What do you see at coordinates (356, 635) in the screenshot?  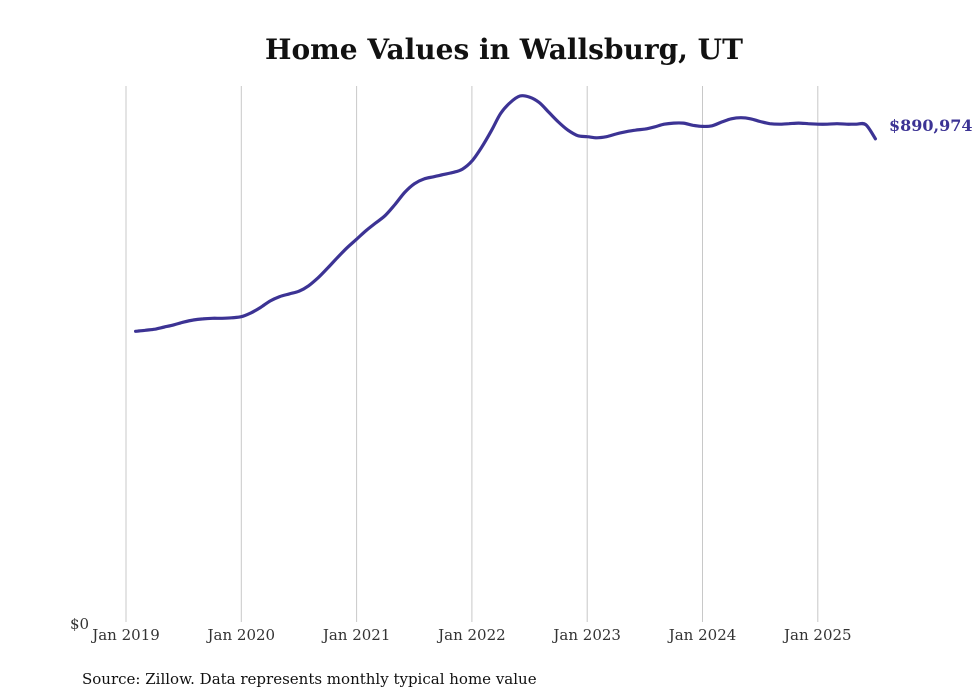 I see `x-tick-label: Jan 2021` at bounding box center [356, 635].